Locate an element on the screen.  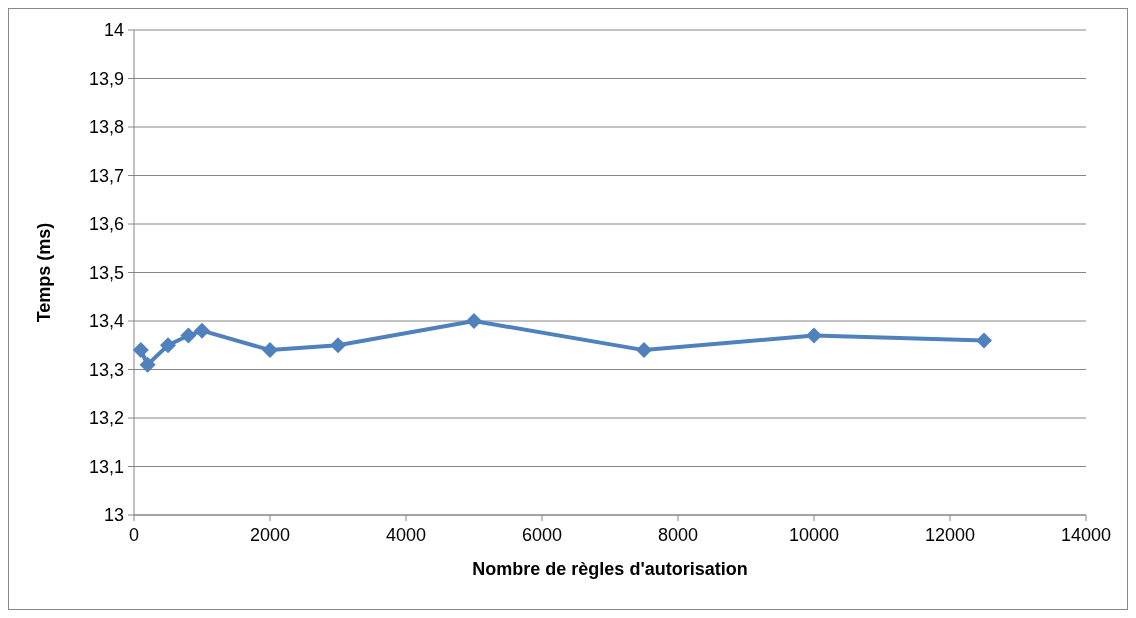
y-tick-label: 13,7 is located at coordinates (106, 175).